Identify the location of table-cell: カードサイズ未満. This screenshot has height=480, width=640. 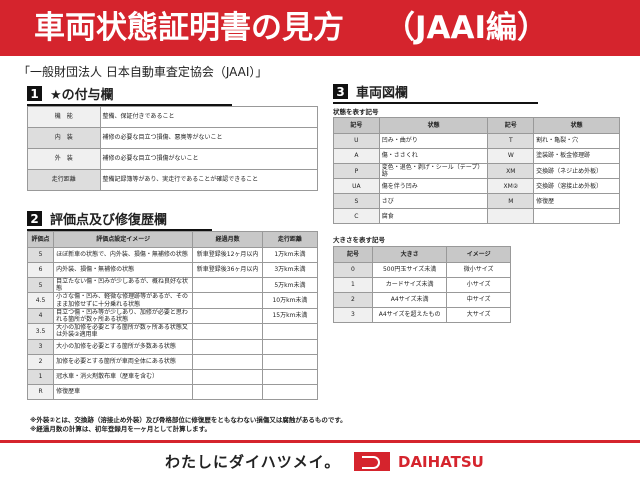
(409, 285).